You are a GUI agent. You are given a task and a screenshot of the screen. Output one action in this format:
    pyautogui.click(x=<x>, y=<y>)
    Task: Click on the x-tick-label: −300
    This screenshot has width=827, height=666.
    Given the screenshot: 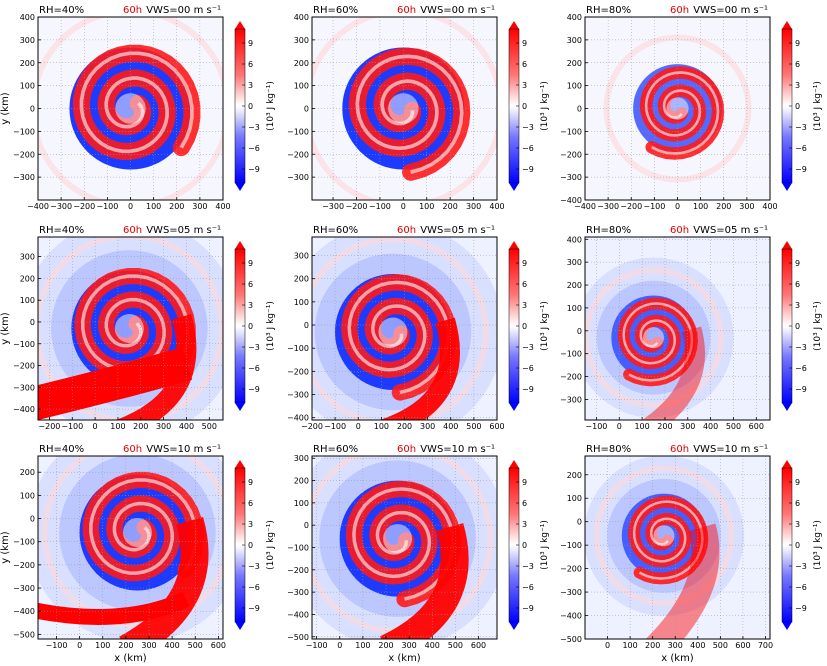 What is the action you would take?
    pyautogui.click(x=608, y=206)
    